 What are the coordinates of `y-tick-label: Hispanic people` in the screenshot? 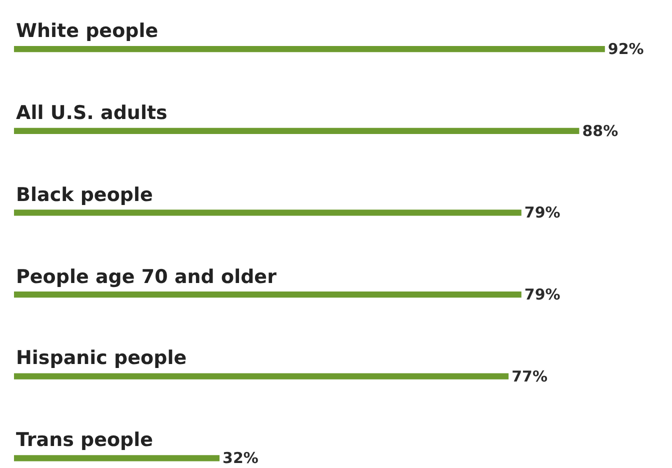 It's located at (101, 358).